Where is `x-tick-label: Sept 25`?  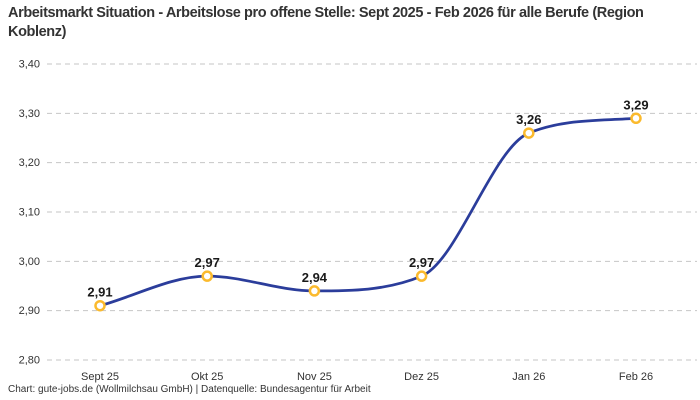
x-tick-label: Sept 25 is located at coordinates (100, 377).